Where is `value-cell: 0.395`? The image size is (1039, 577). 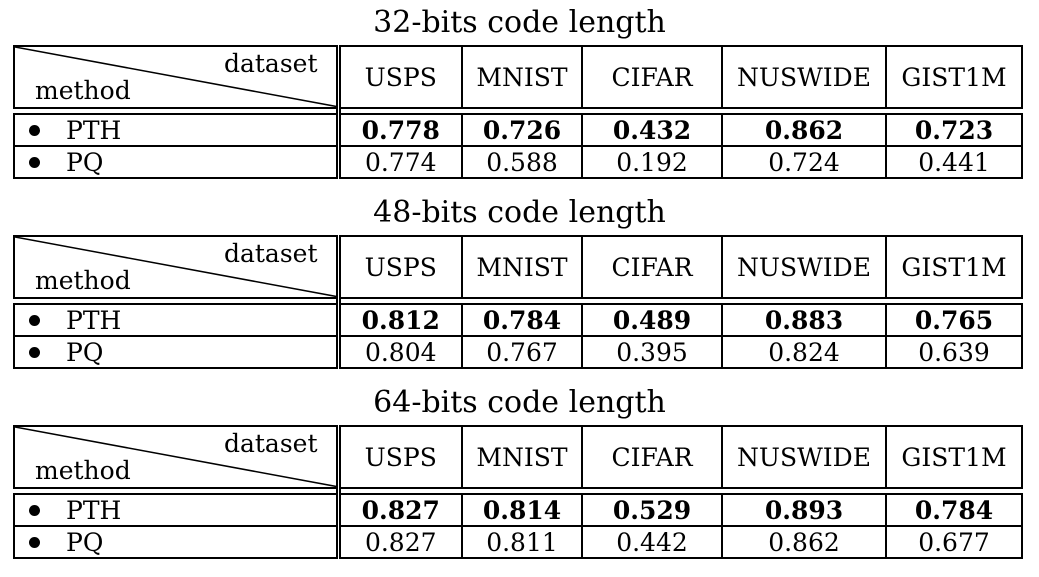
value-cell: 0.395 is located at coordinates (652, 352).